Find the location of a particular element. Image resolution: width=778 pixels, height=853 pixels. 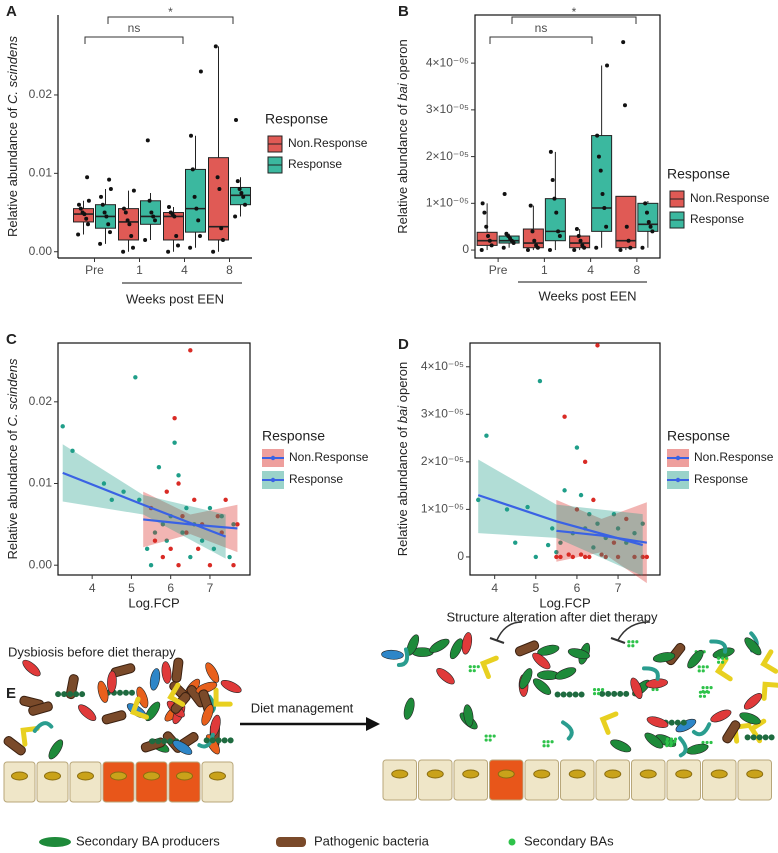

confidence-band is located at coordinates (144, 501).